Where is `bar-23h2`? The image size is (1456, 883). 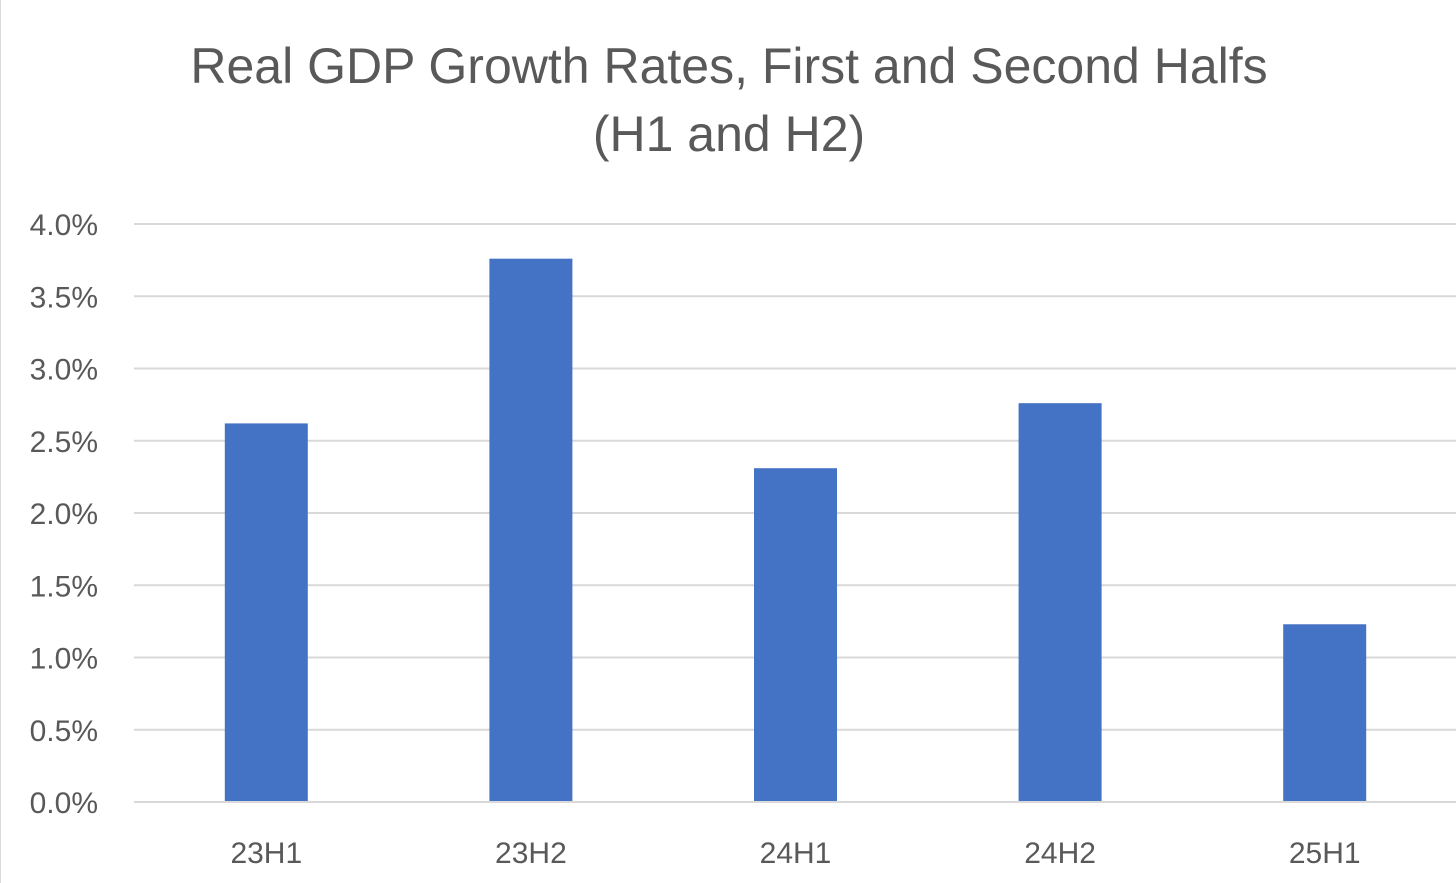
bar-23h2 is located at coordinates (531, 530).